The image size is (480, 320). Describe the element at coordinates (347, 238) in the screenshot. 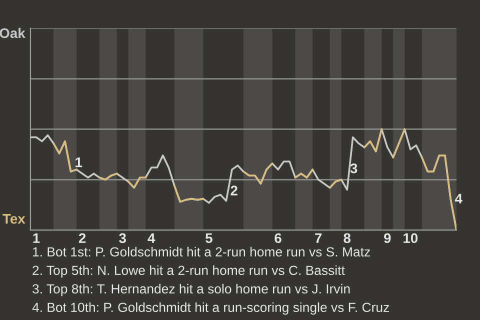

I see `x-tick-label: 8` at that location.